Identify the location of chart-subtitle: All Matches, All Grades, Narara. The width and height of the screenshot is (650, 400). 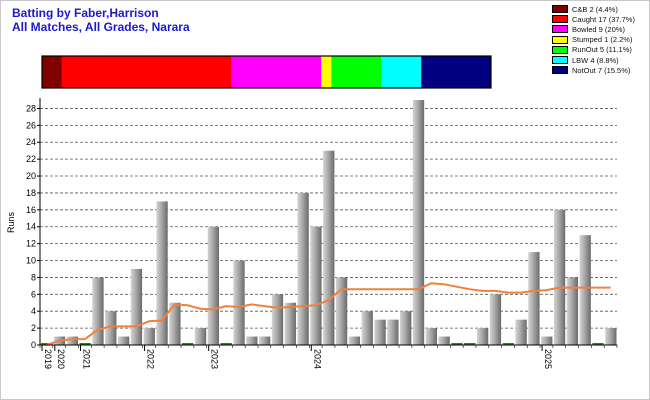
(101, 27).